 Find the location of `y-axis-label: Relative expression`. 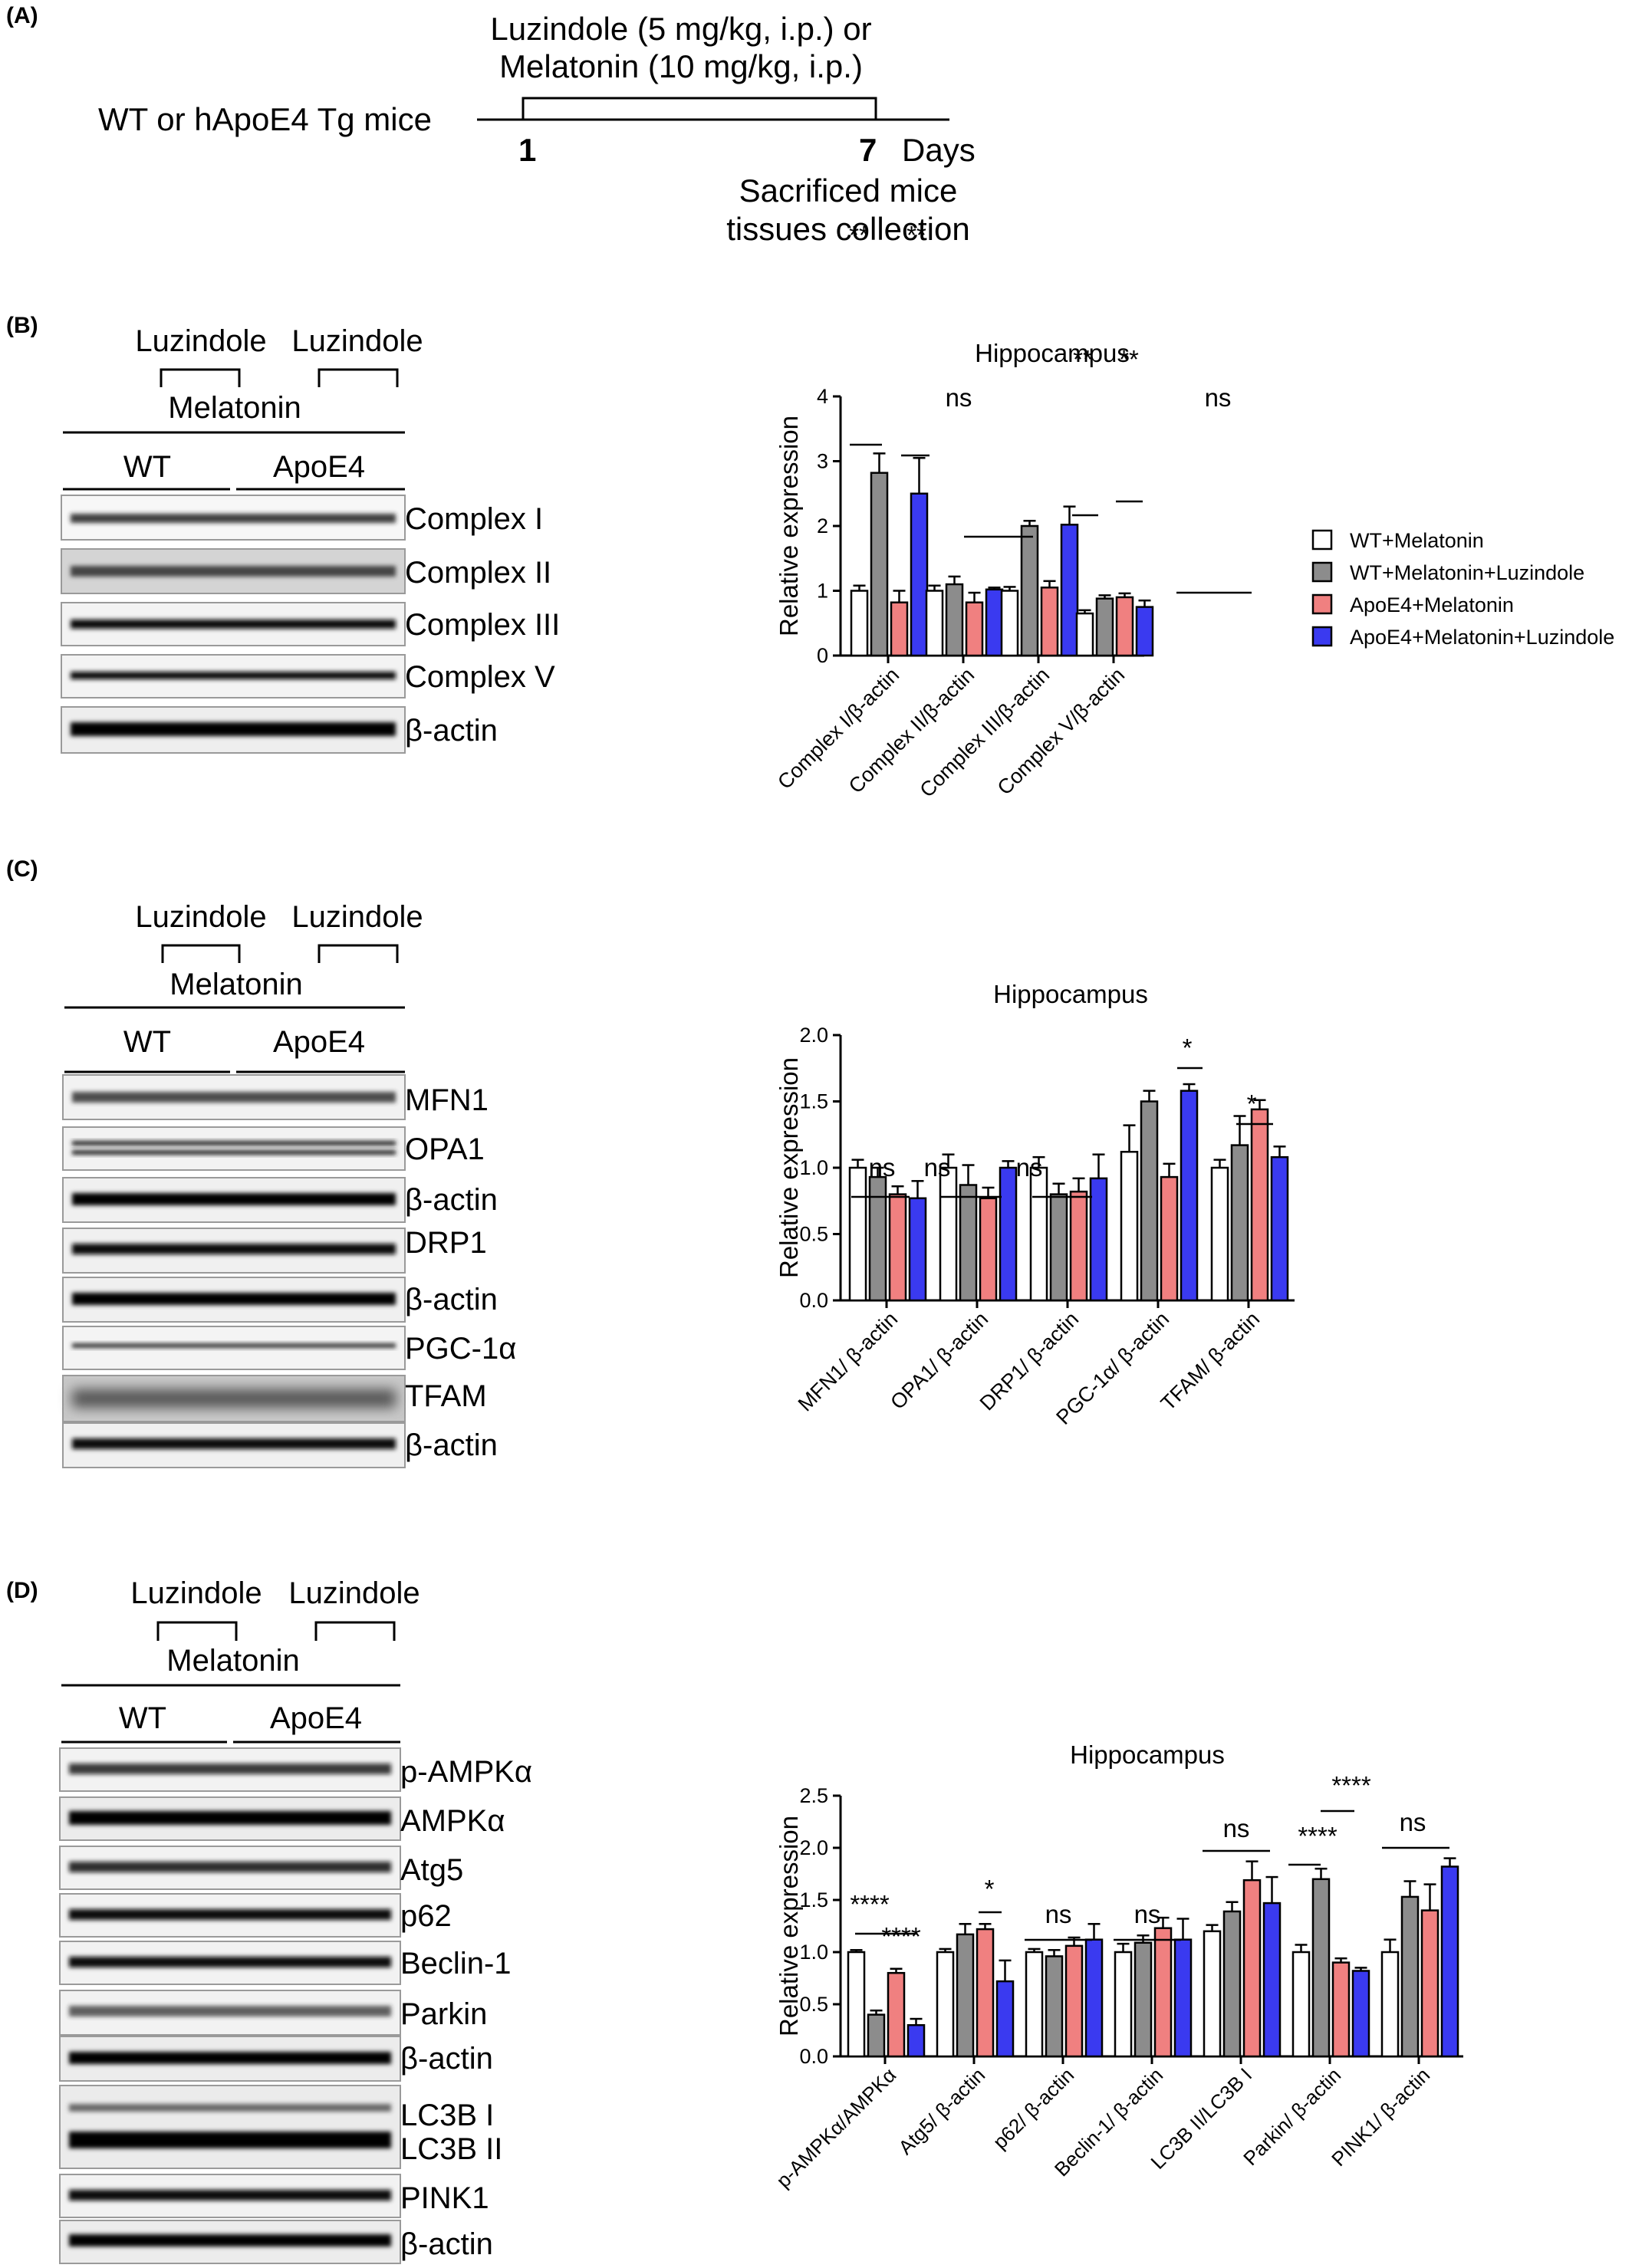

y-axis-label: Relative expression is located at coordinates (789, 1926).